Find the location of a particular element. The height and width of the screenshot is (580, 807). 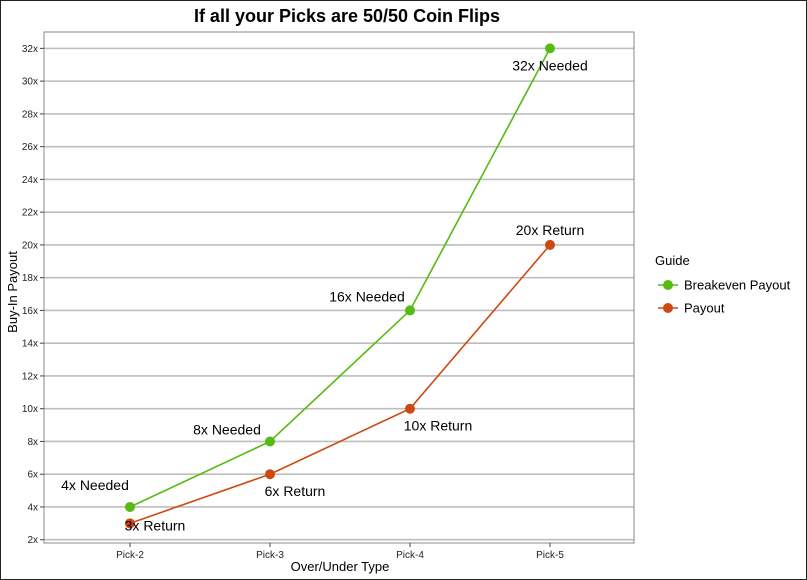

y-tick-label: 12x is located at coordinates (30, 376).